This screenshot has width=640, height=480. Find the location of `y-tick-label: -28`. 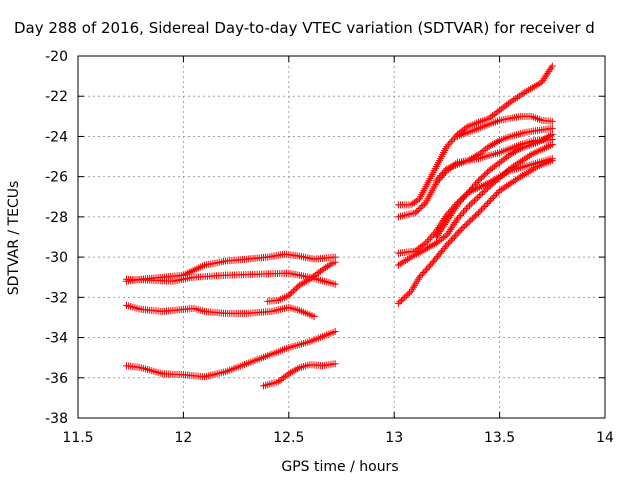

y-tick-label: -28 is located at coordinates (56, 218).